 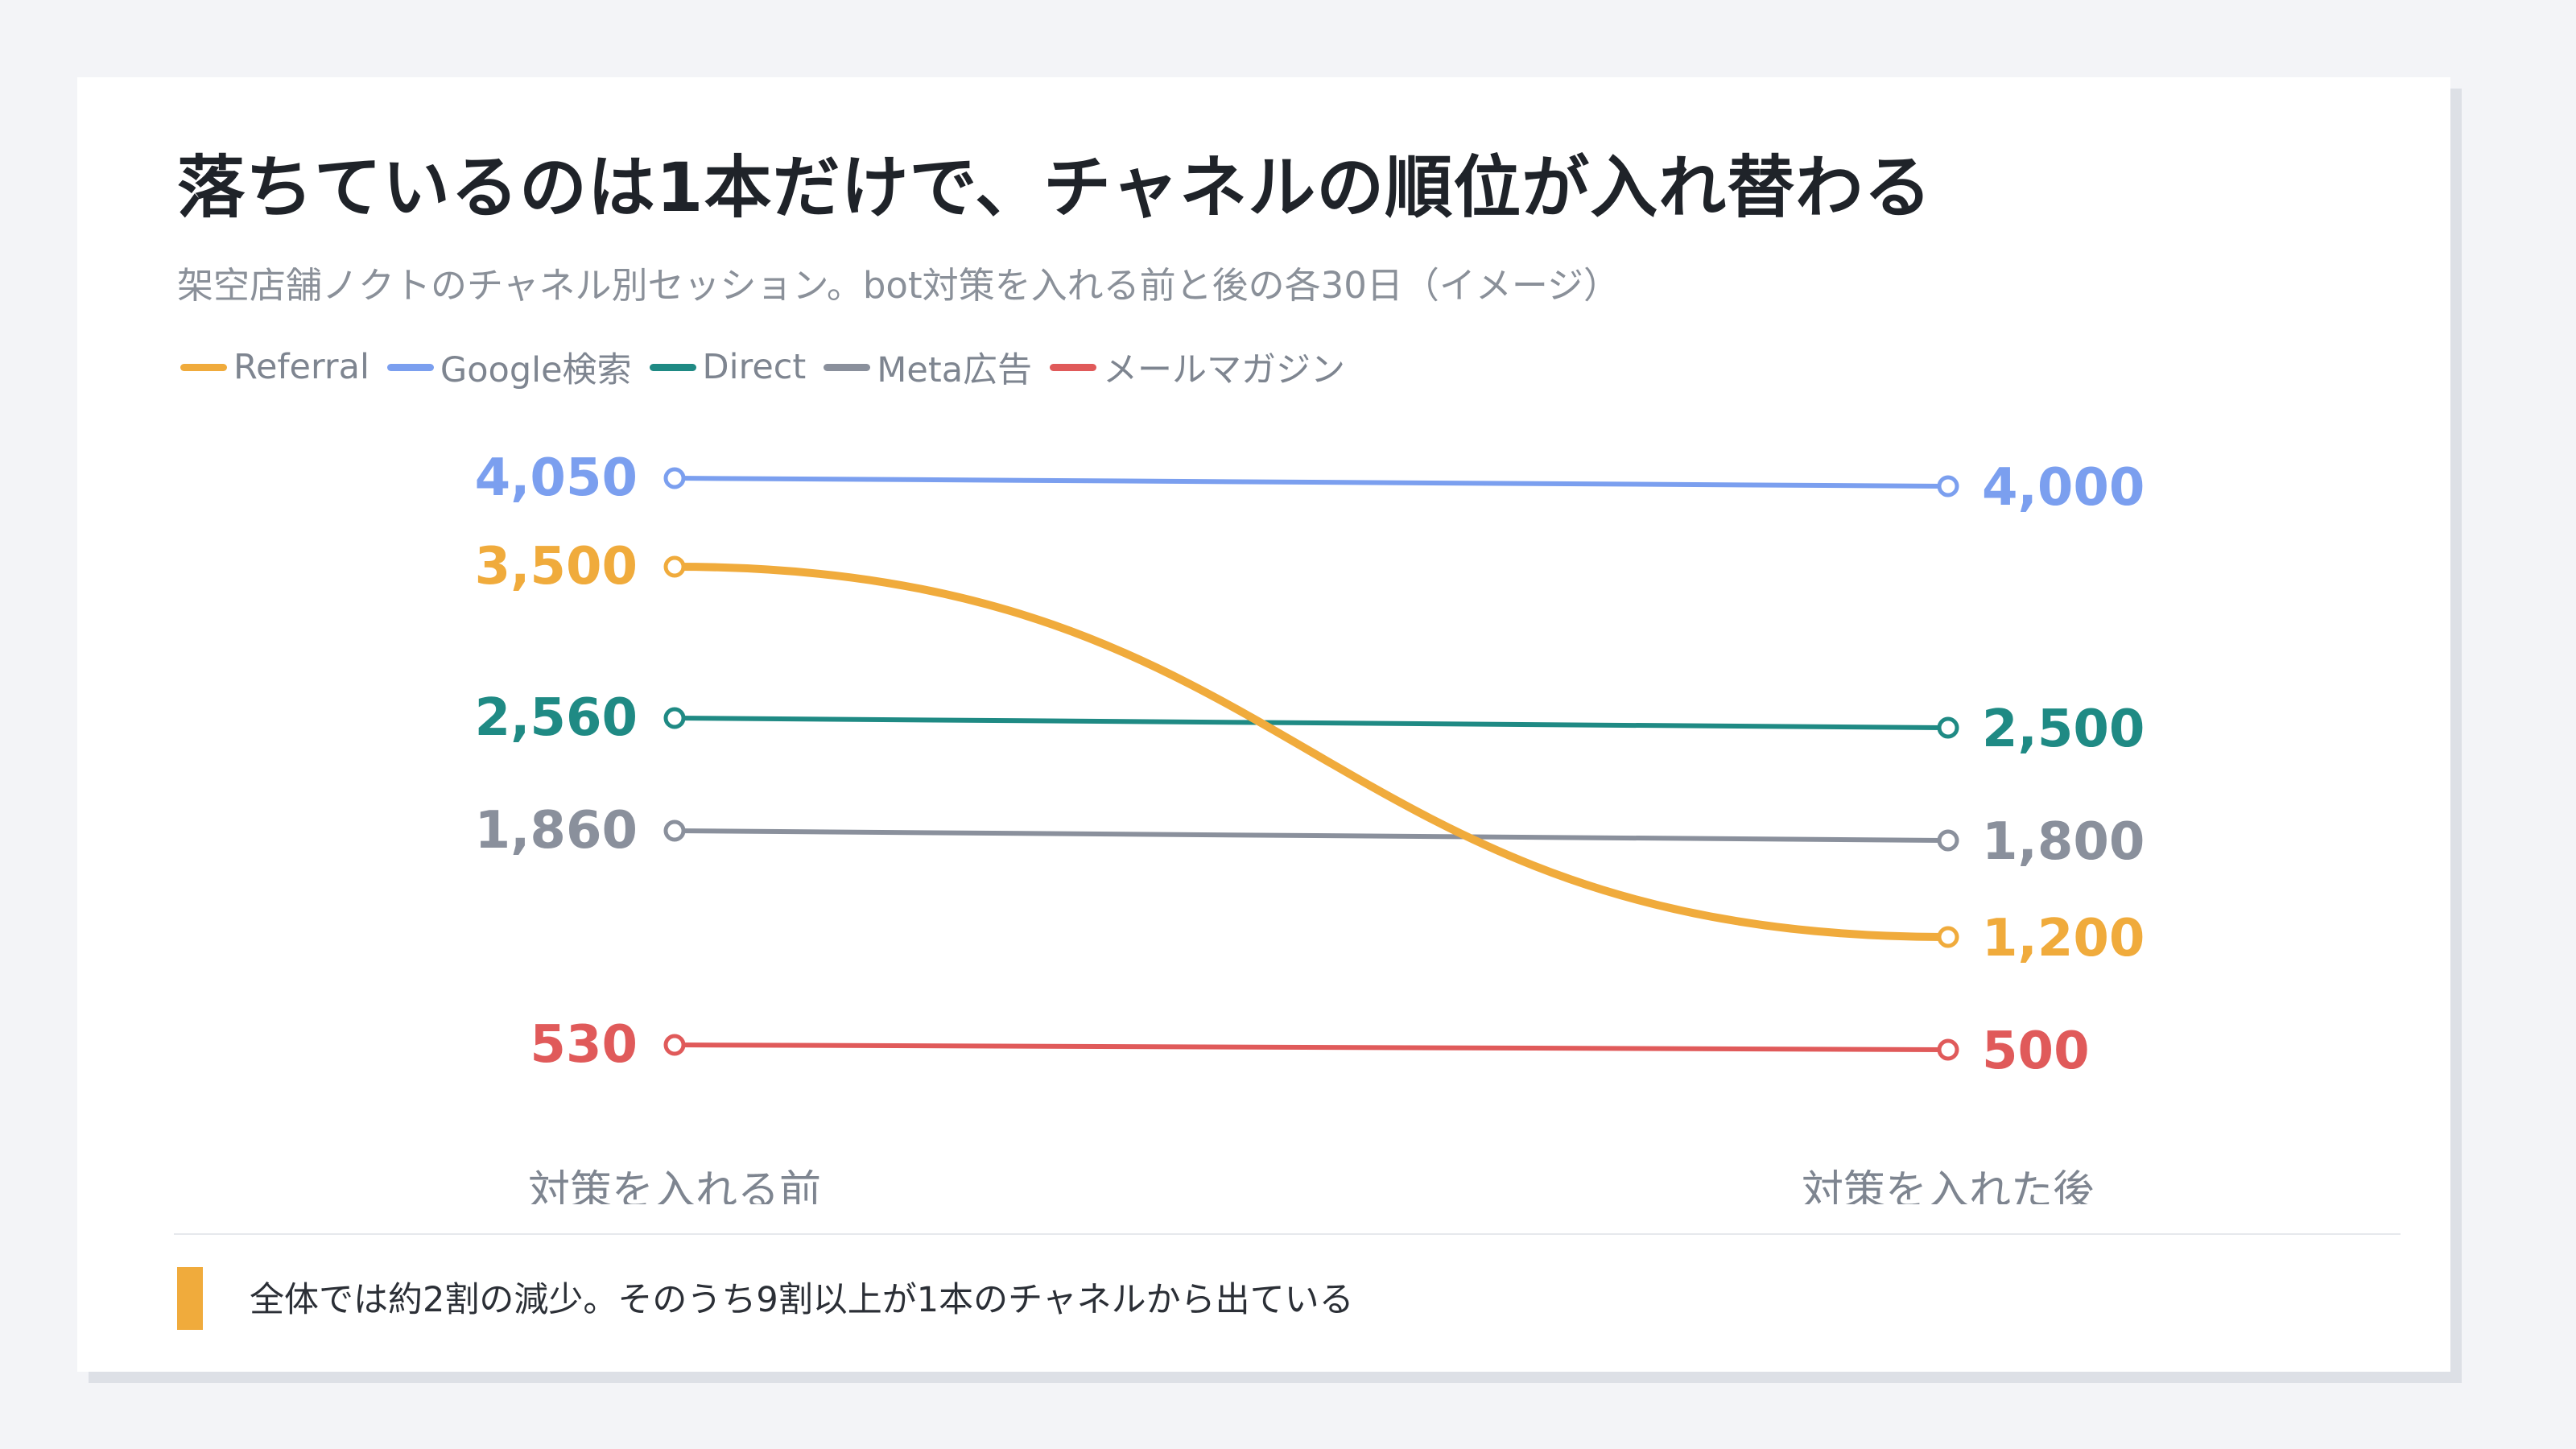 What do you see at coordinates (301, 367) in the screenshot?
I see `legend-label: Referral` at bounding box center [301, 367].